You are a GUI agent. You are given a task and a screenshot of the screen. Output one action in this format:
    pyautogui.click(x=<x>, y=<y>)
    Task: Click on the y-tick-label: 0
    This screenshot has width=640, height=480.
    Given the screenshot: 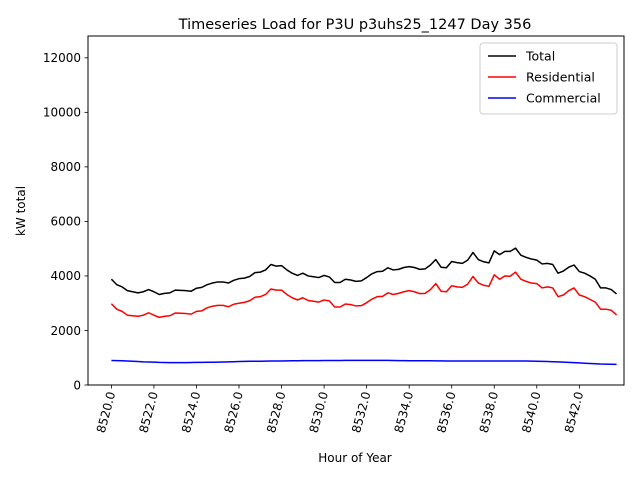 What is the action you would take?
    pyautogui.click(x=77, y=385)
    